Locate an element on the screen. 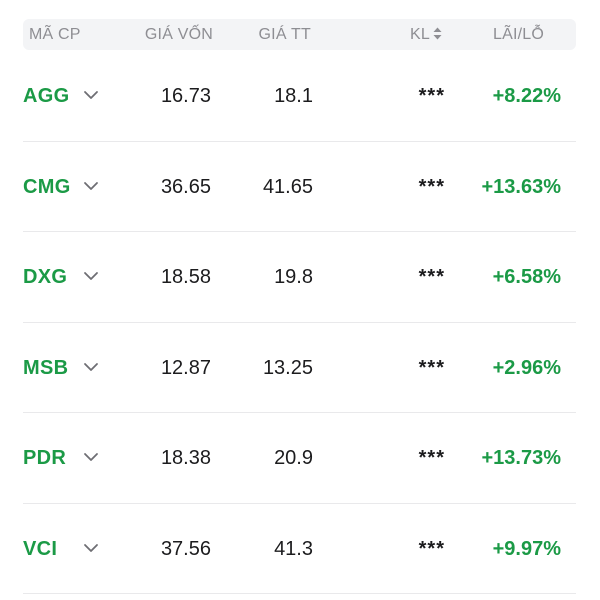  cost-price: 16.73 is located at coordinates (185, 96).